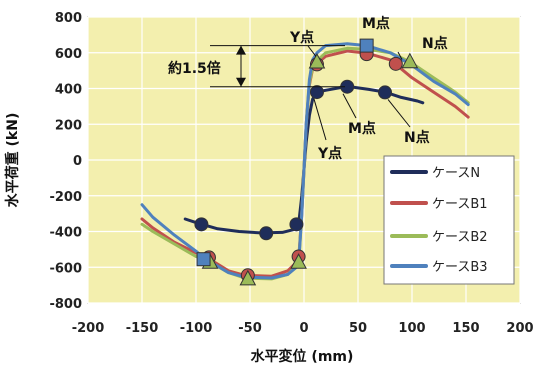  I want to click on annotation-m-point-upper: M点, so click(376, 23).